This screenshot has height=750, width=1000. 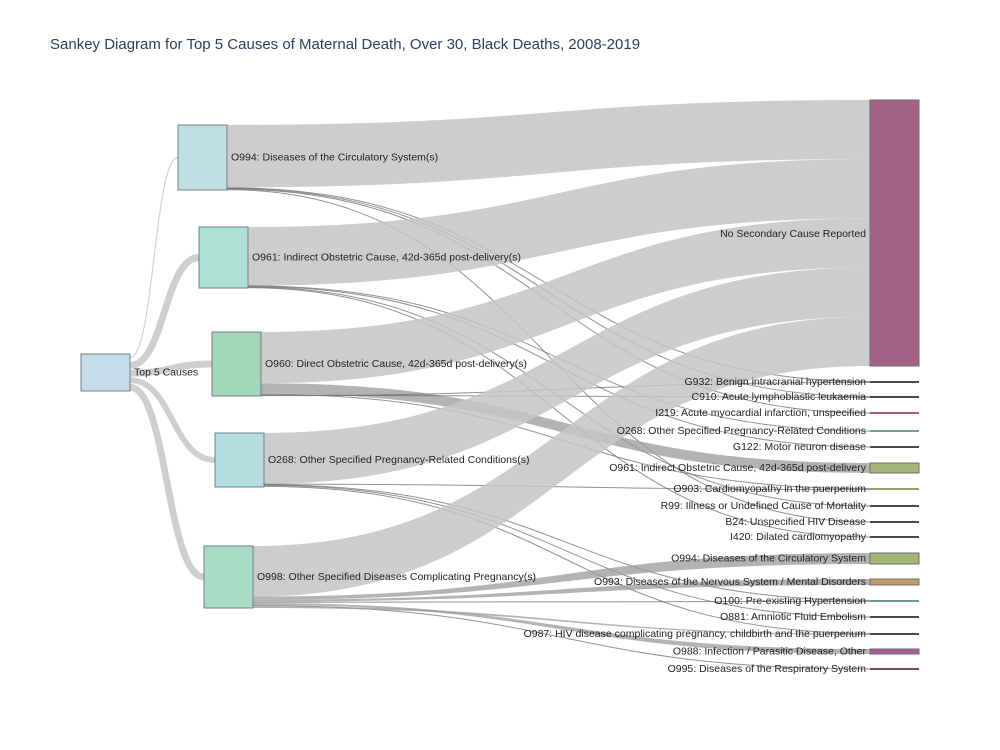 I want to click on link-o998-o100, so click(x=561, y=601).